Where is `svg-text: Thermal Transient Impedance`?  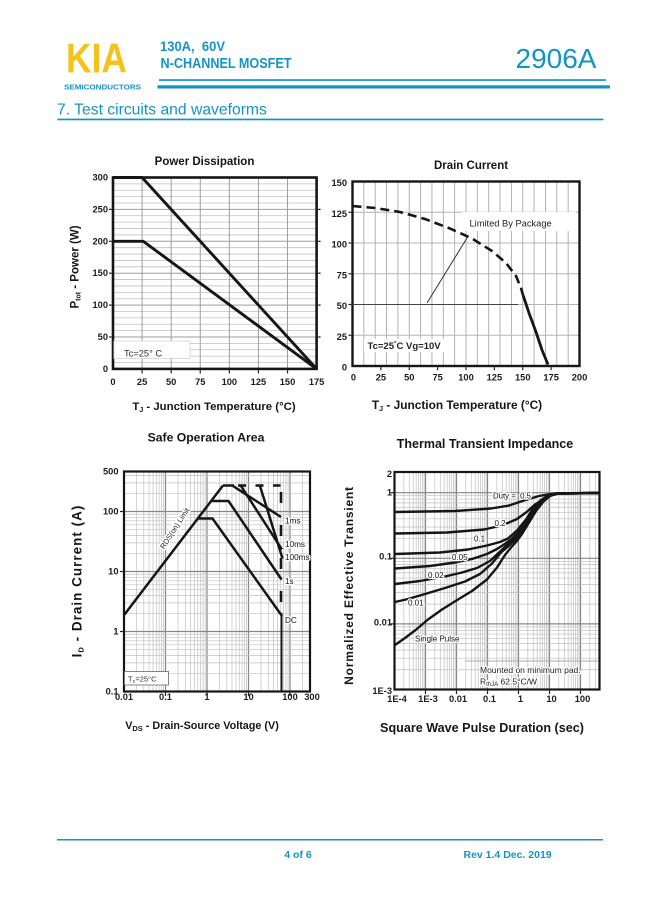
svg-text: Thermal Transient Impedance is located at coordinates (485, 444).